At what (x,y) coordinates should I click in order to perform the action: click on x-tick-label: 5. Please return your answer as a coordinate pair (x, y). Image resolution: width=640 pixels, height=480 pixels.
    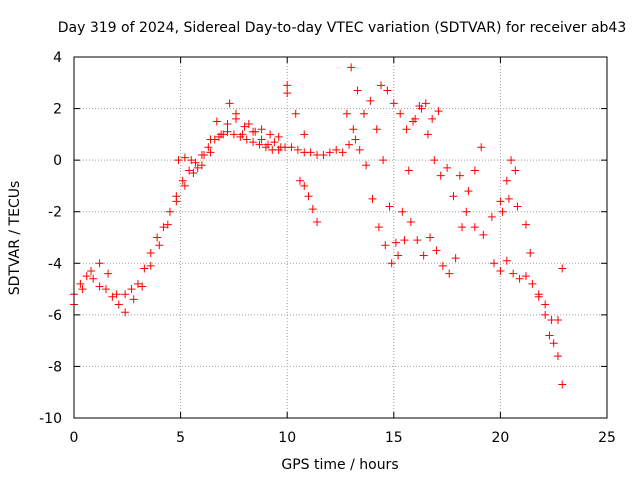
    Looking at the image, I should click on (180, 438).